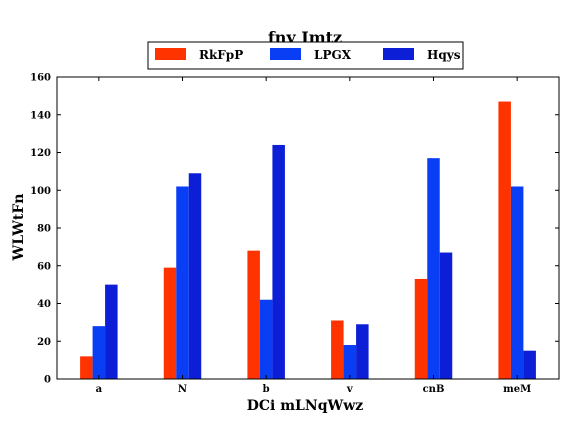  What do you see at coordinates (99, 389) in the screenshot?
I see `x-tick-label: a` at bounding box center [99, 389].